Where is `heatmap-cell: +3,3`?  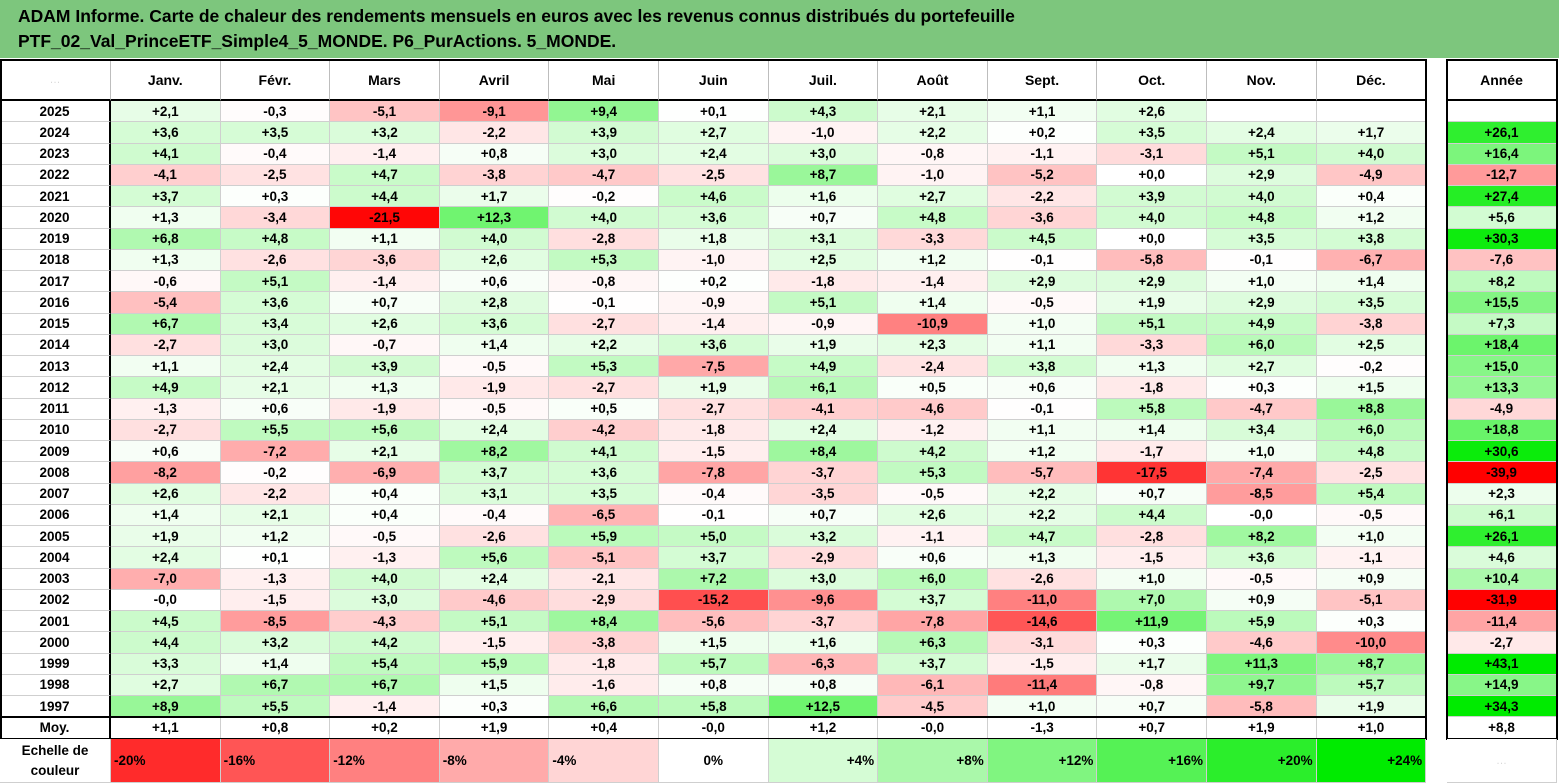 heatmap-cell: +3,3 is located at coordinates (166, 664).